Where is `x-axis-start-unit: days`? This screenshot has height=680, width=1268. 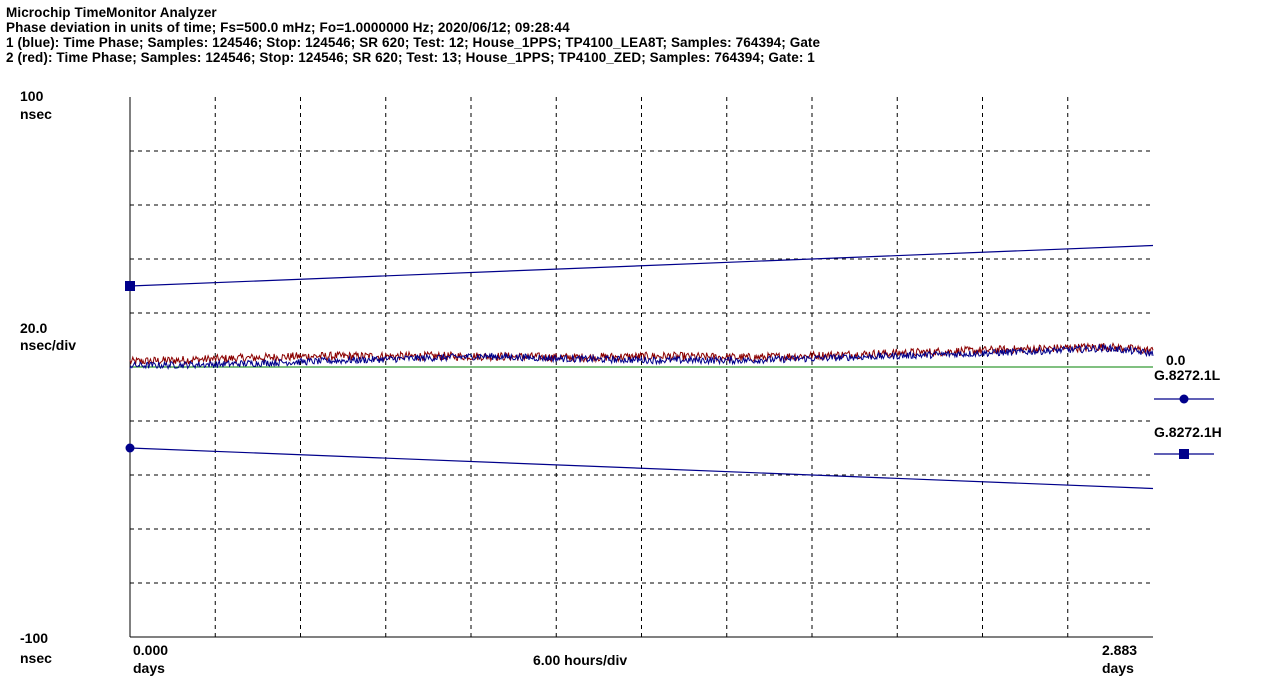 x-axis-start-unit: days is located at coordinates (149, 668).